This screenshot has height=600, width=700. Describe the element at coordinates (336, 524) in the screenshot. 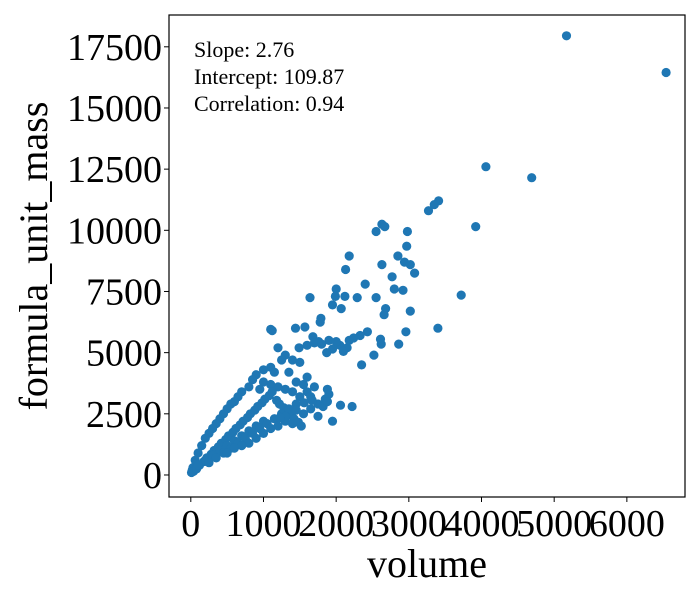

I see `x-tick-label: 2000` at that location.